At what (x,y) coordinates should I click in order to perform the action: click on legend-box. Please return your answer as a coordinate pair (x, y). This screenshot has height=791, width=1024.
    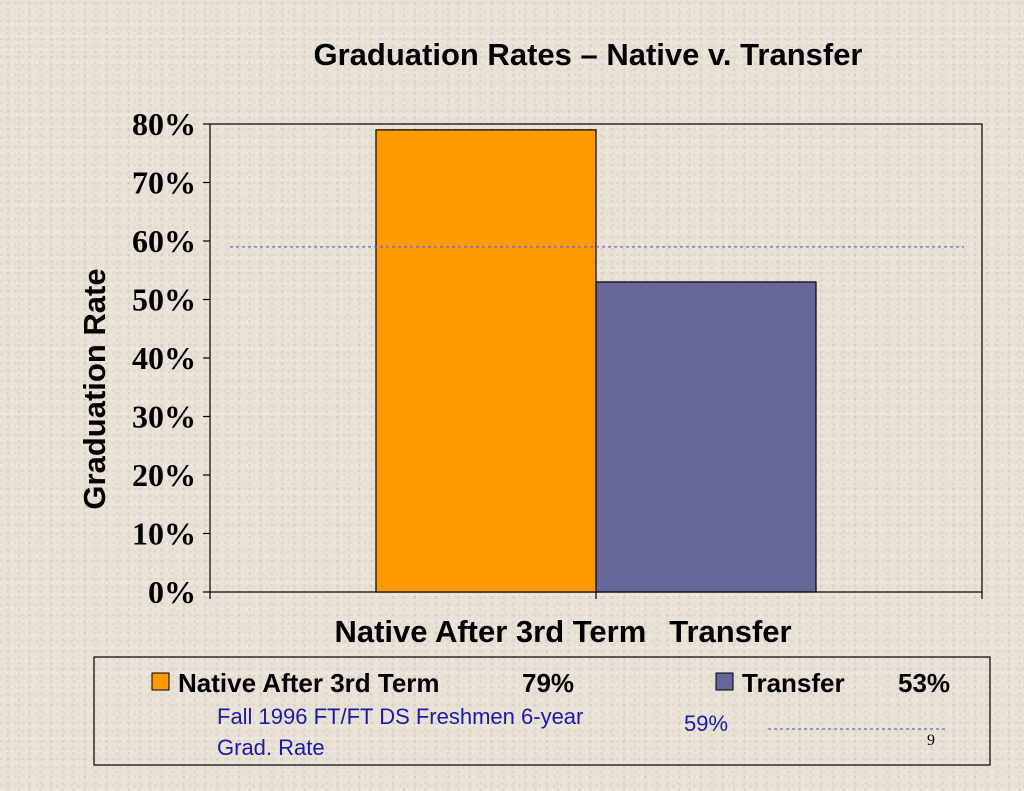
    Looking at the image, I should click on (542, 711).